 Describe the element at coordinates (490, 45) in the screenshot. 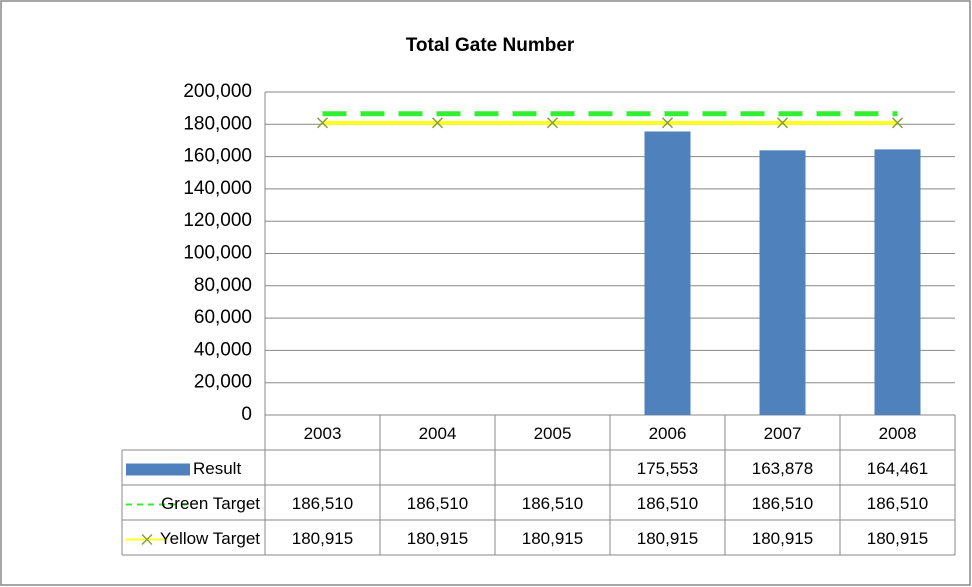

I see `chart-title: Total Gate Number` at that location.